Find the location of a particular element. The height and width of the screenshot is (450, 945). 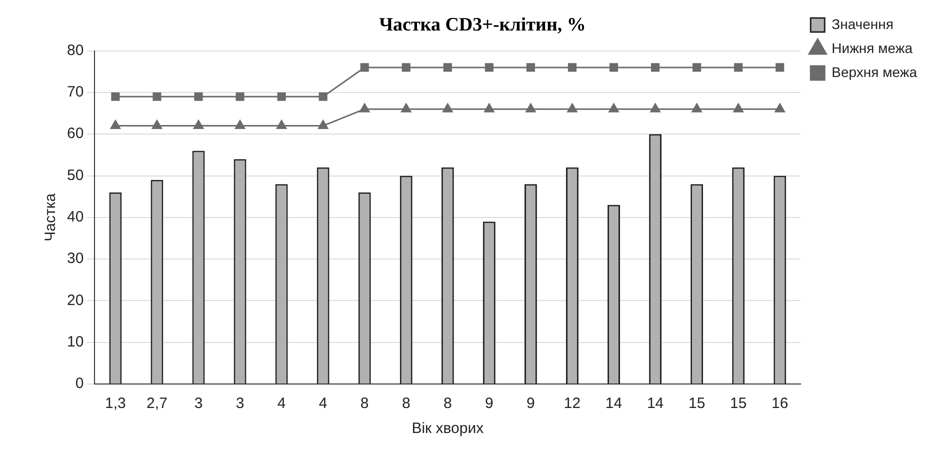

y-tick-label: 0 is located at coordinates (79, 383).